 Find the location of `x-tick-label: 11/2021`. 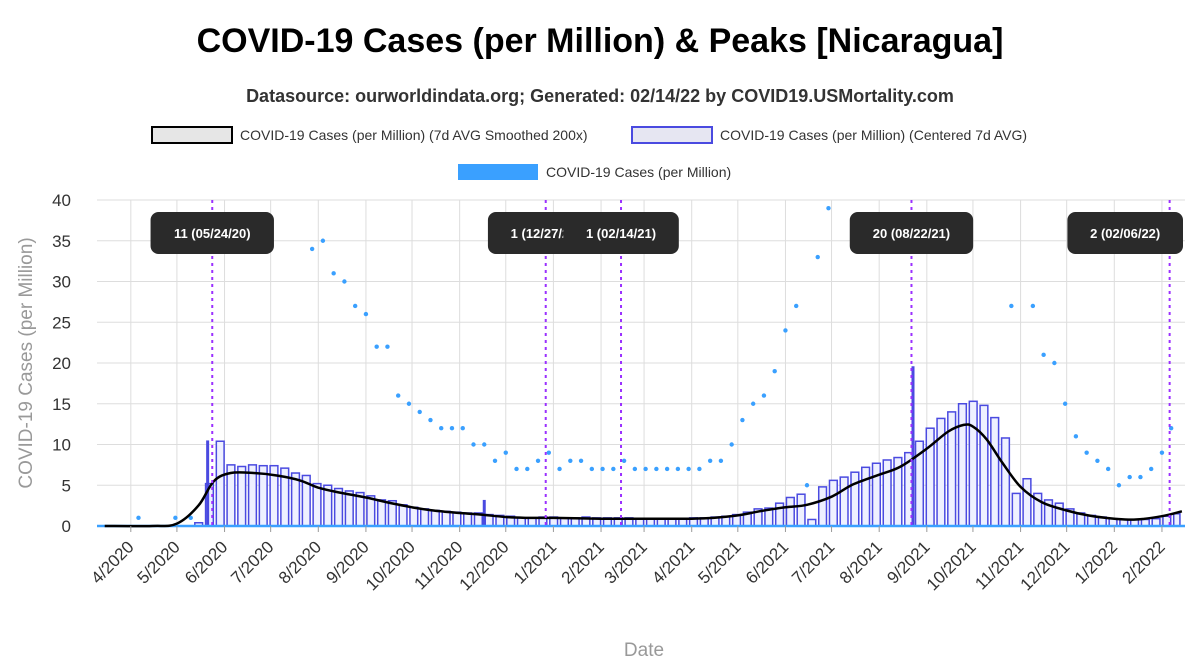

x-tick-label: 11/2021 is located at coordinates (999, 565).